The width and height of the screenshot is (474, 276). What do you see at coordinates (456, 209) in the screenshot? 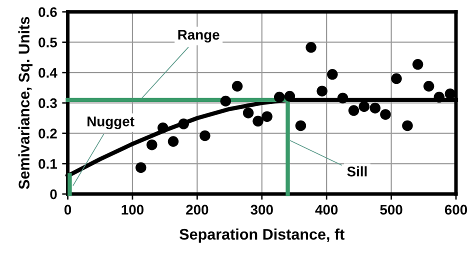
I see `x-tick-label: 600` at bounding box center [456, 209].